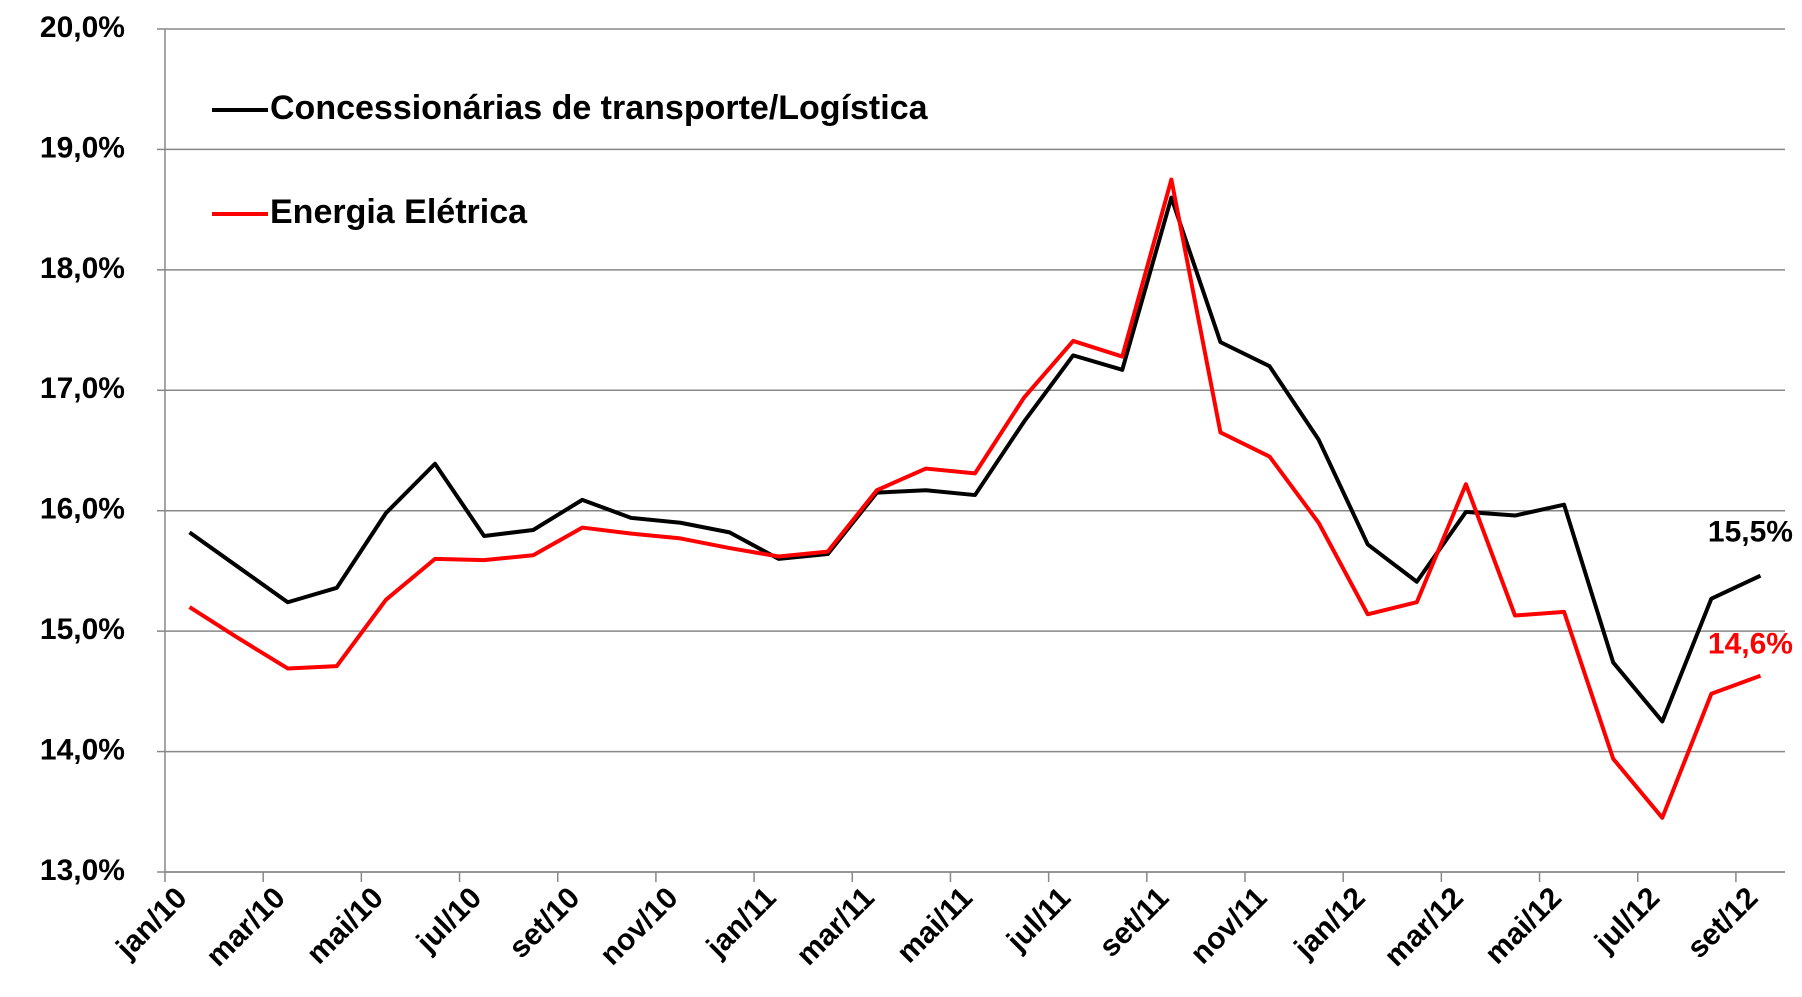 This screenshot has height=997, width=1802. What do you see at coordinates (246, 927) in the screenshot?
I see `x-tick-label: mar/10` at bounding box center [246, 927].